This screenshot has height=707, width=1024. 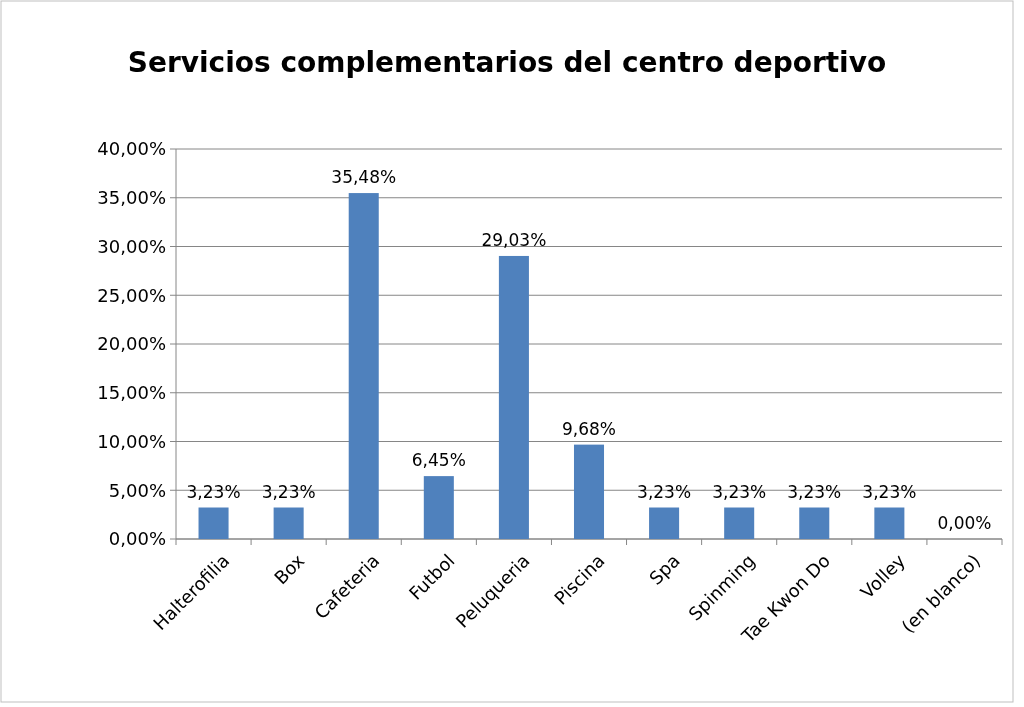 I want to click on data-label: 29,03%, so click(x=514, y=239).